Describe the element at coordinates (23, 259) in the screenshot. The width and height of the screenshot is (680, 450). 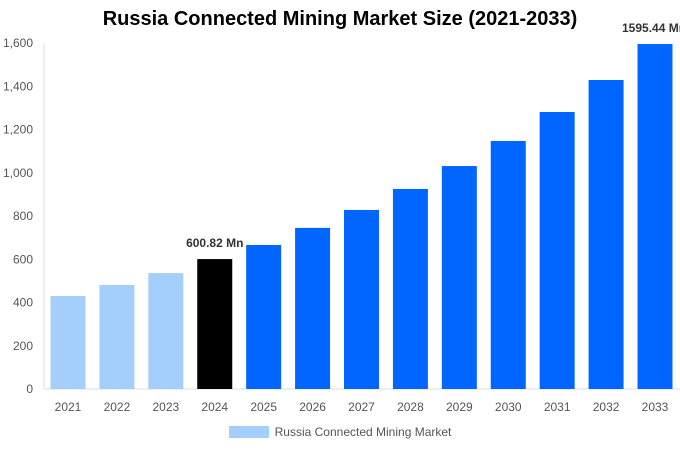
I see `y-tick-label: 600` at that location.